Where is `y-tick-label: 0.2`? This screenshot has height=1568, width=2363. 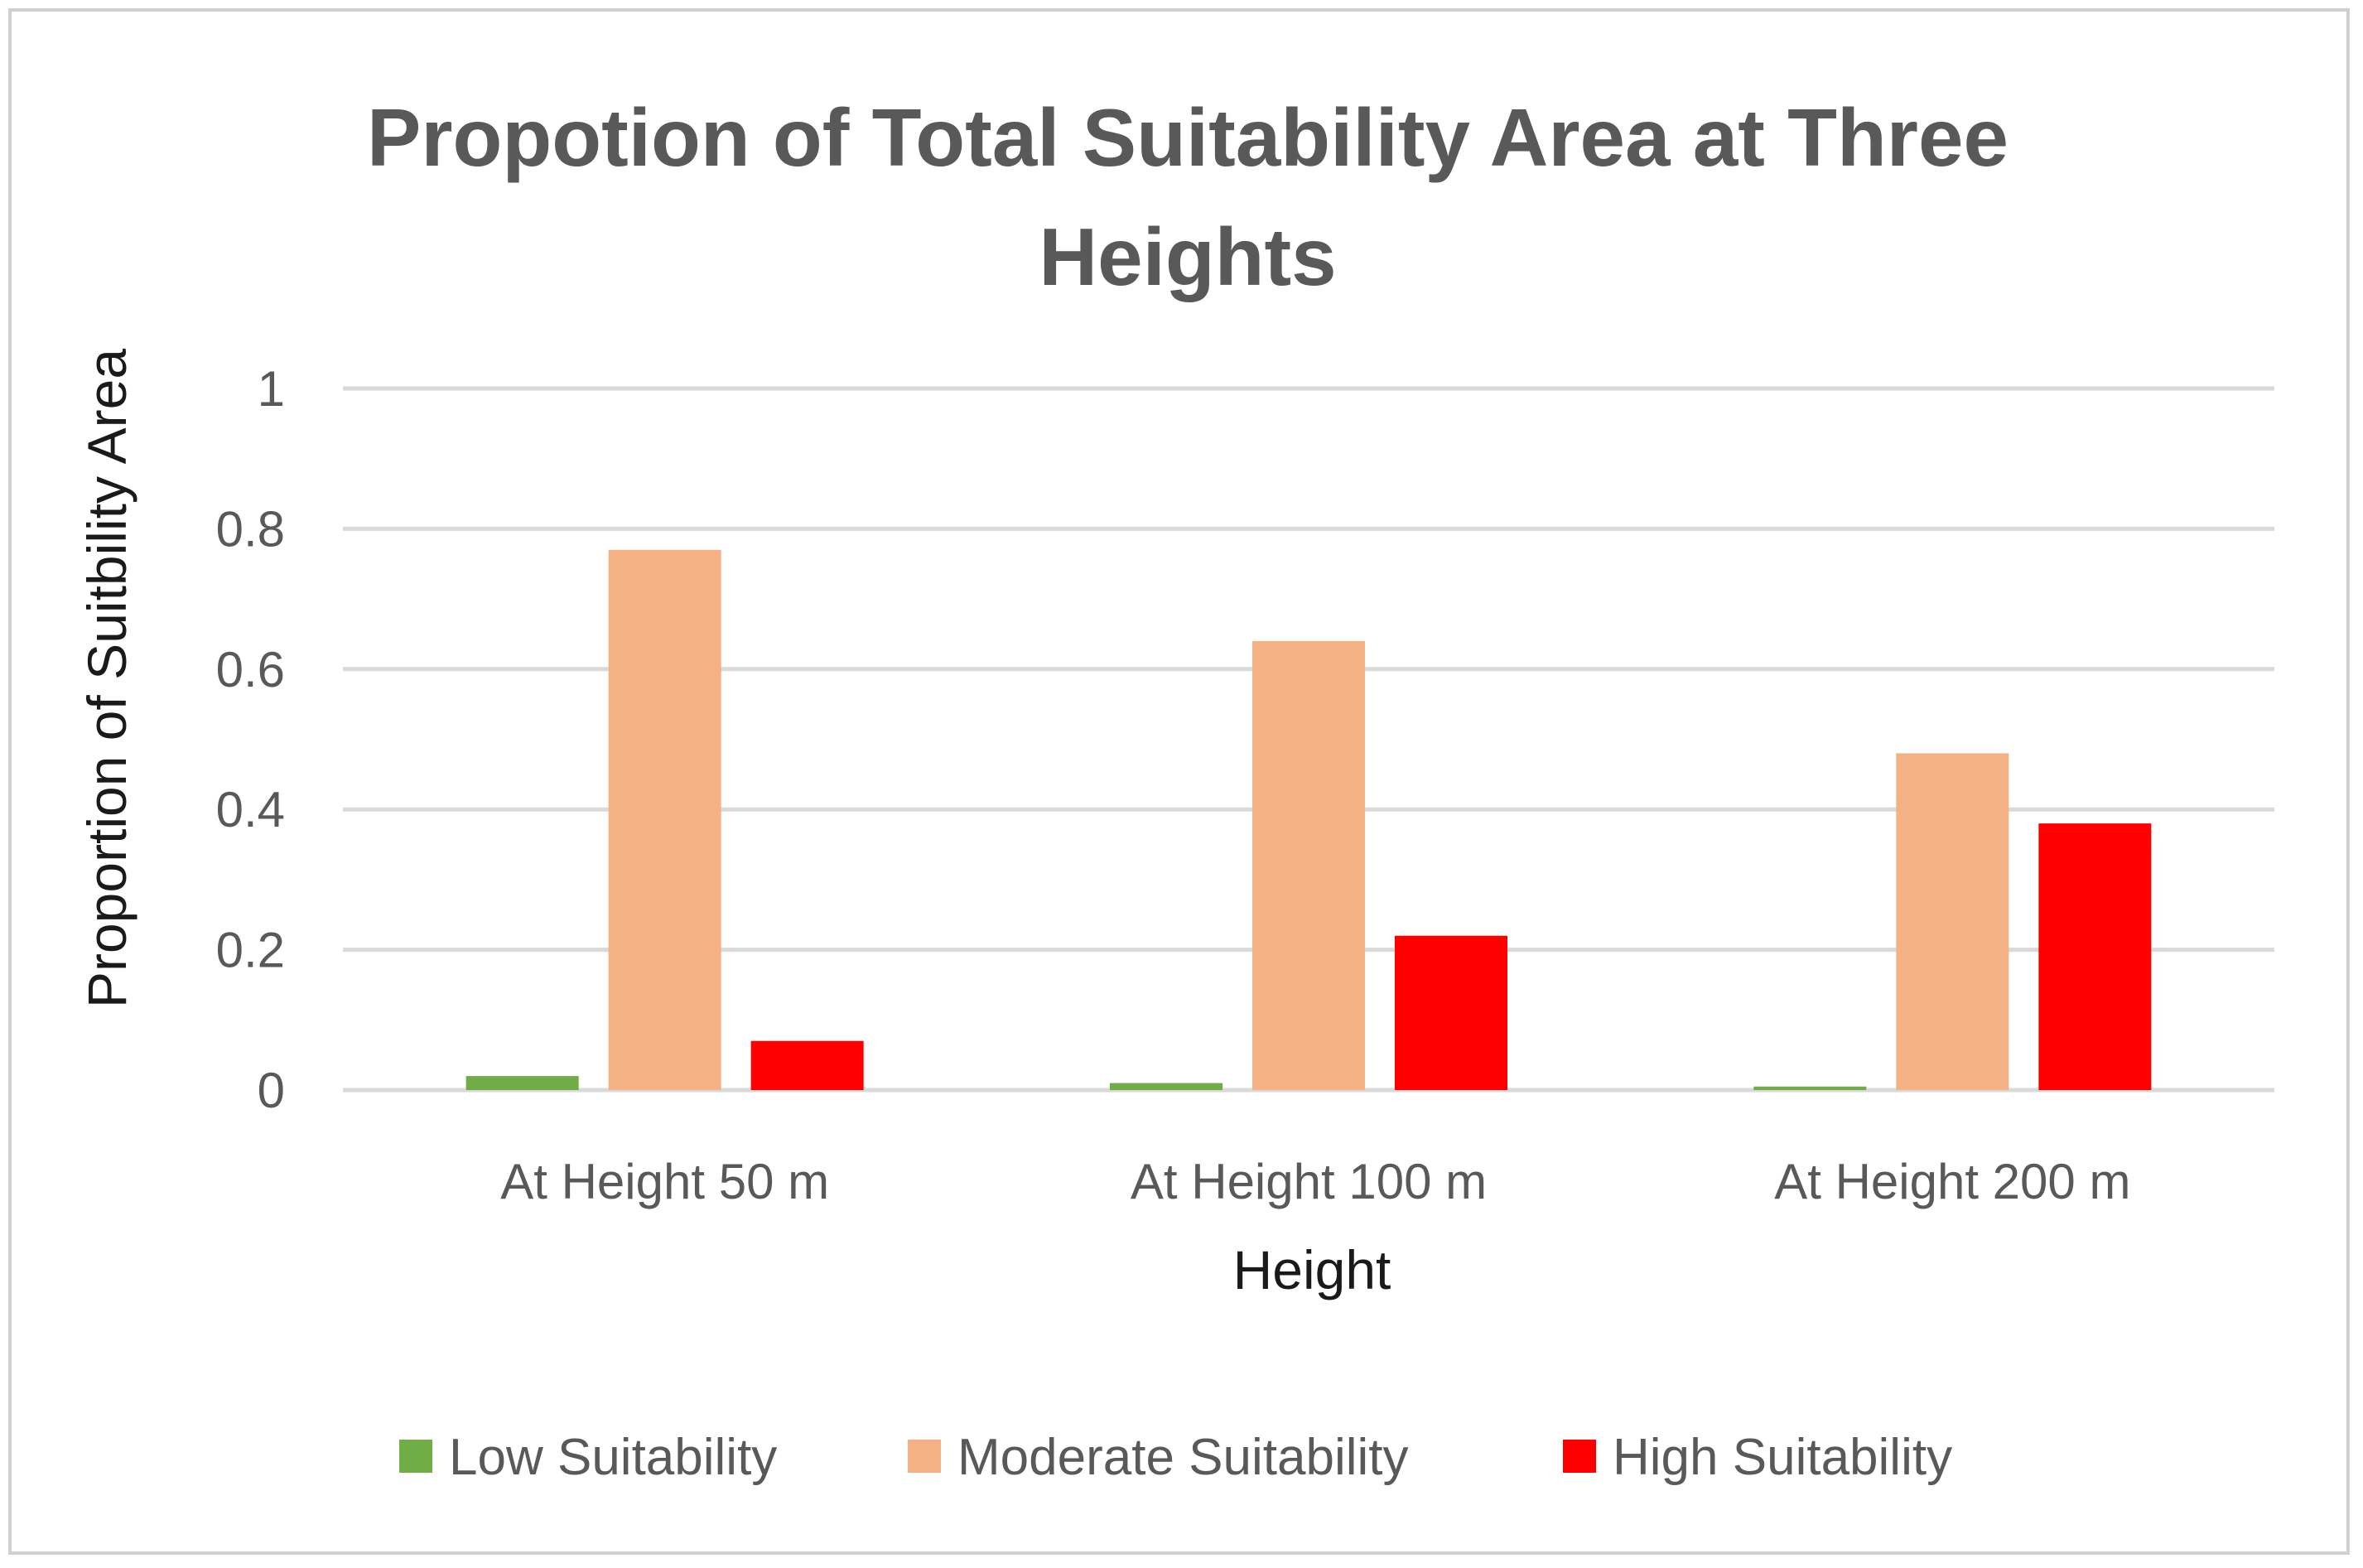
y-tick-label: 0.2 is located at coordinates (251, 950).